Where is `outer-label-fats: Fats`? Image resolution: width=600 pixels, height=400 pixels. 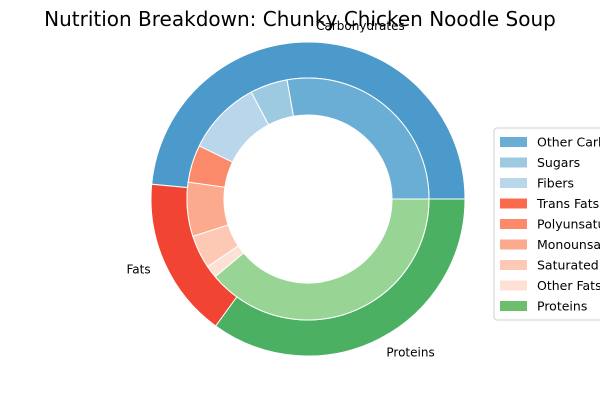 outer-label-fats: Fats is located at coordinates (138, 270).